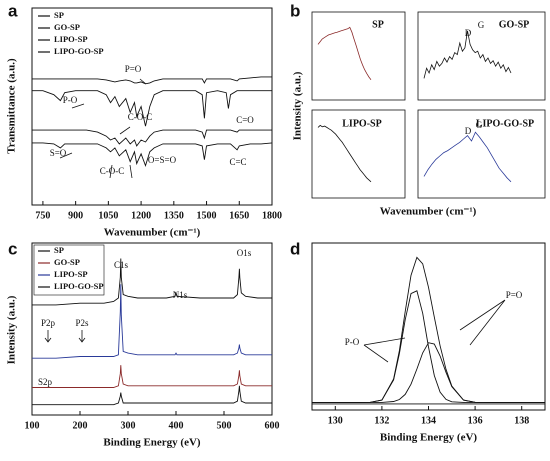 The image size is (550, 461). Describe the element at coordinates (48, 323) in the screenshot. I see `annotation: P2p` at that location.